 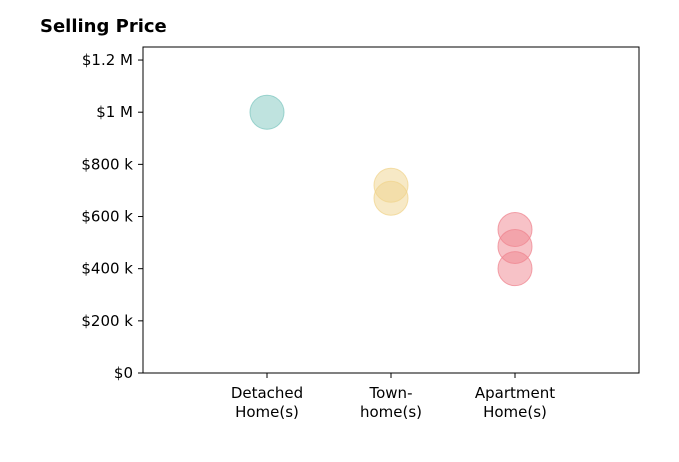 What do you see at coordinates (267, 393) in the screenshot?
I see `x-tick-label-line: Detached` at bounding box center [267, 393].